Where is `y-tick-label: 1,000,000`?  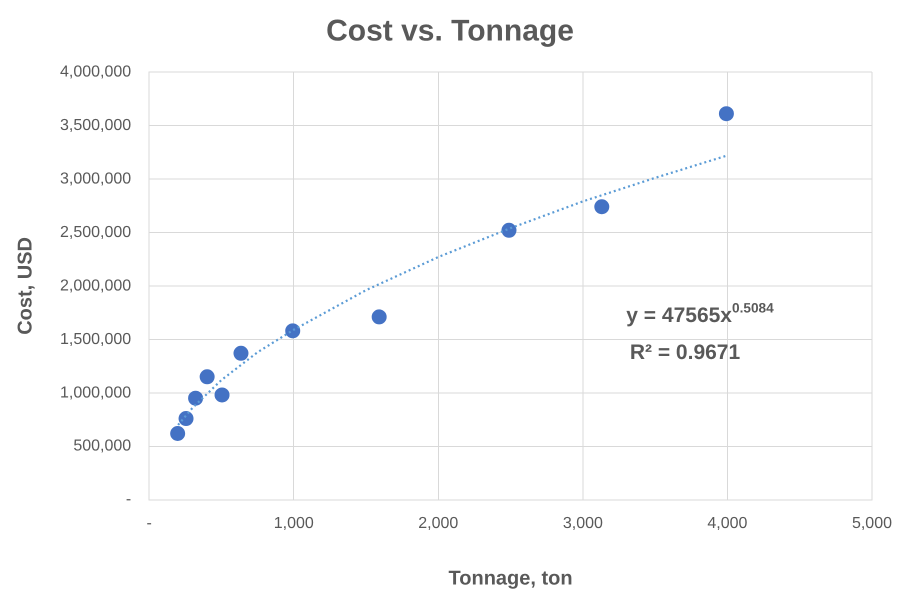 y-tick-label: 1,000,000 is located at coordinates (96, 393).